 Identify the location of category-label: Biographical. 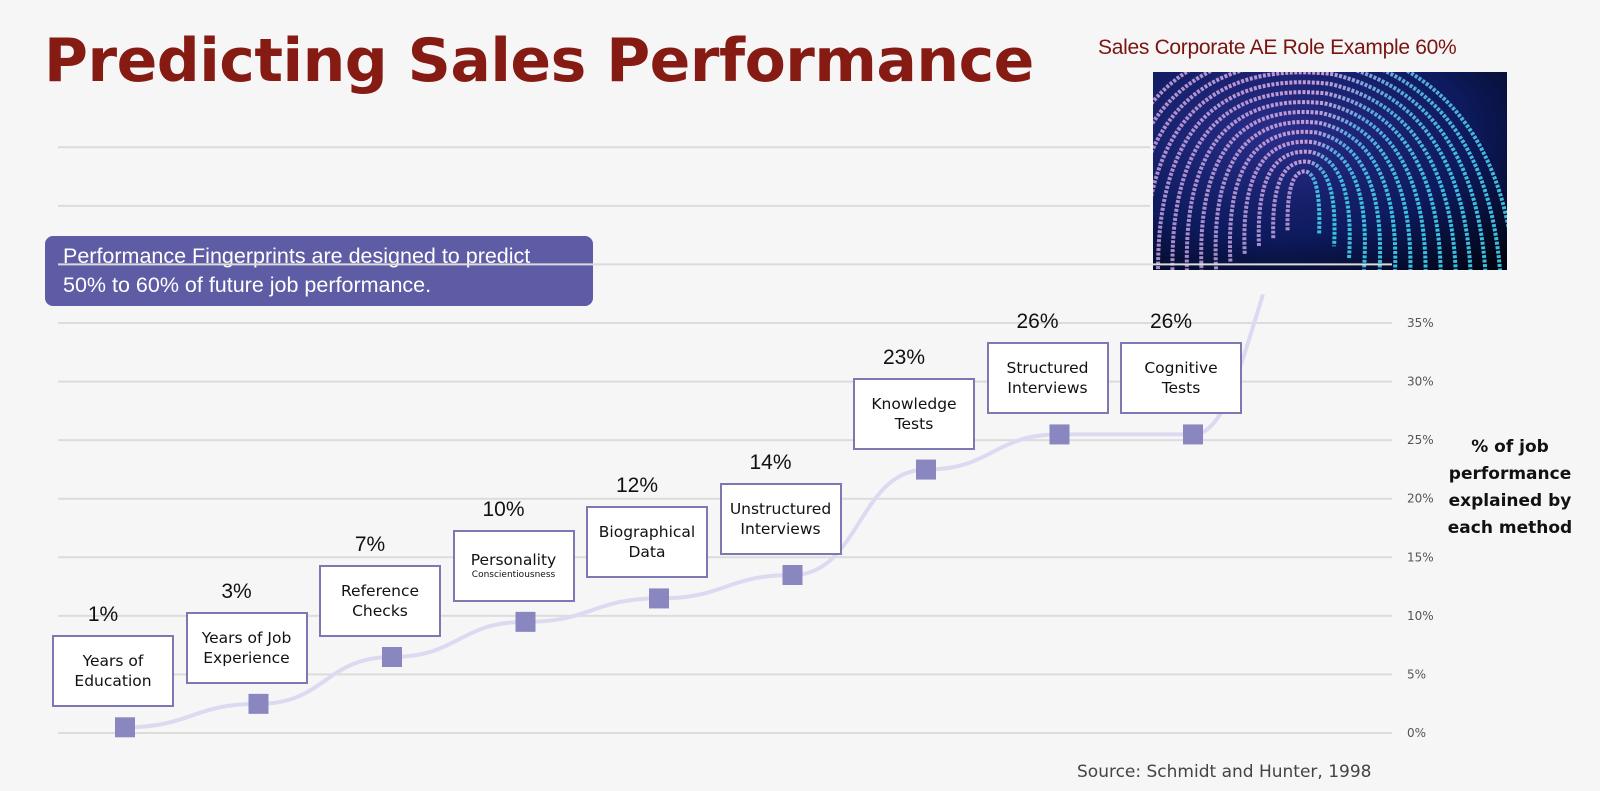
(647, 532).